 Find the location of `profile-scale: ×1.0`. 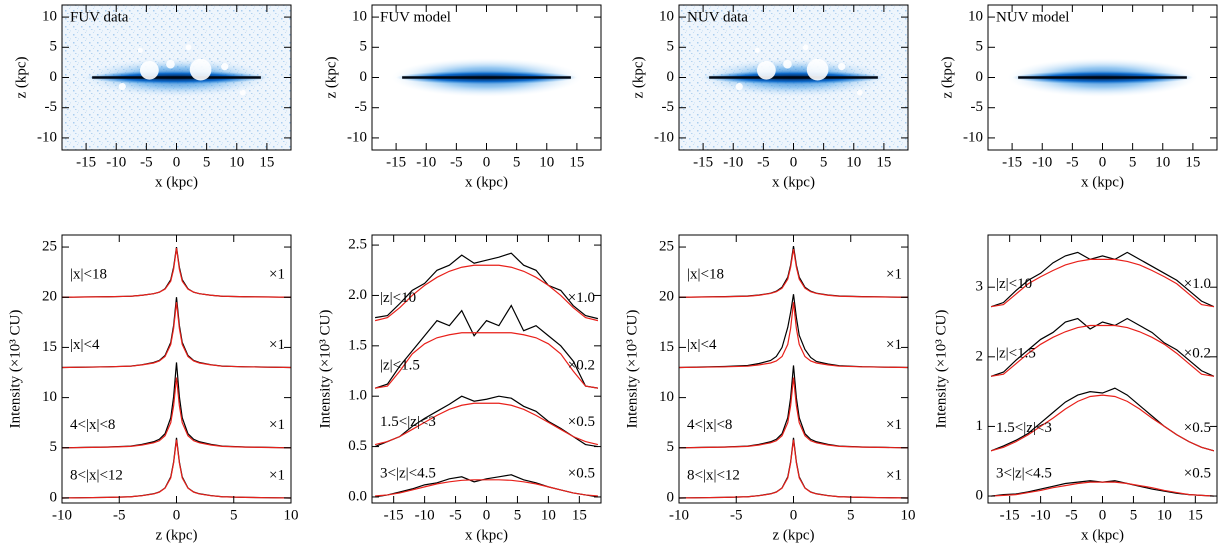

profile-scale: ×1.0 is located at coordinates (1197, 284).